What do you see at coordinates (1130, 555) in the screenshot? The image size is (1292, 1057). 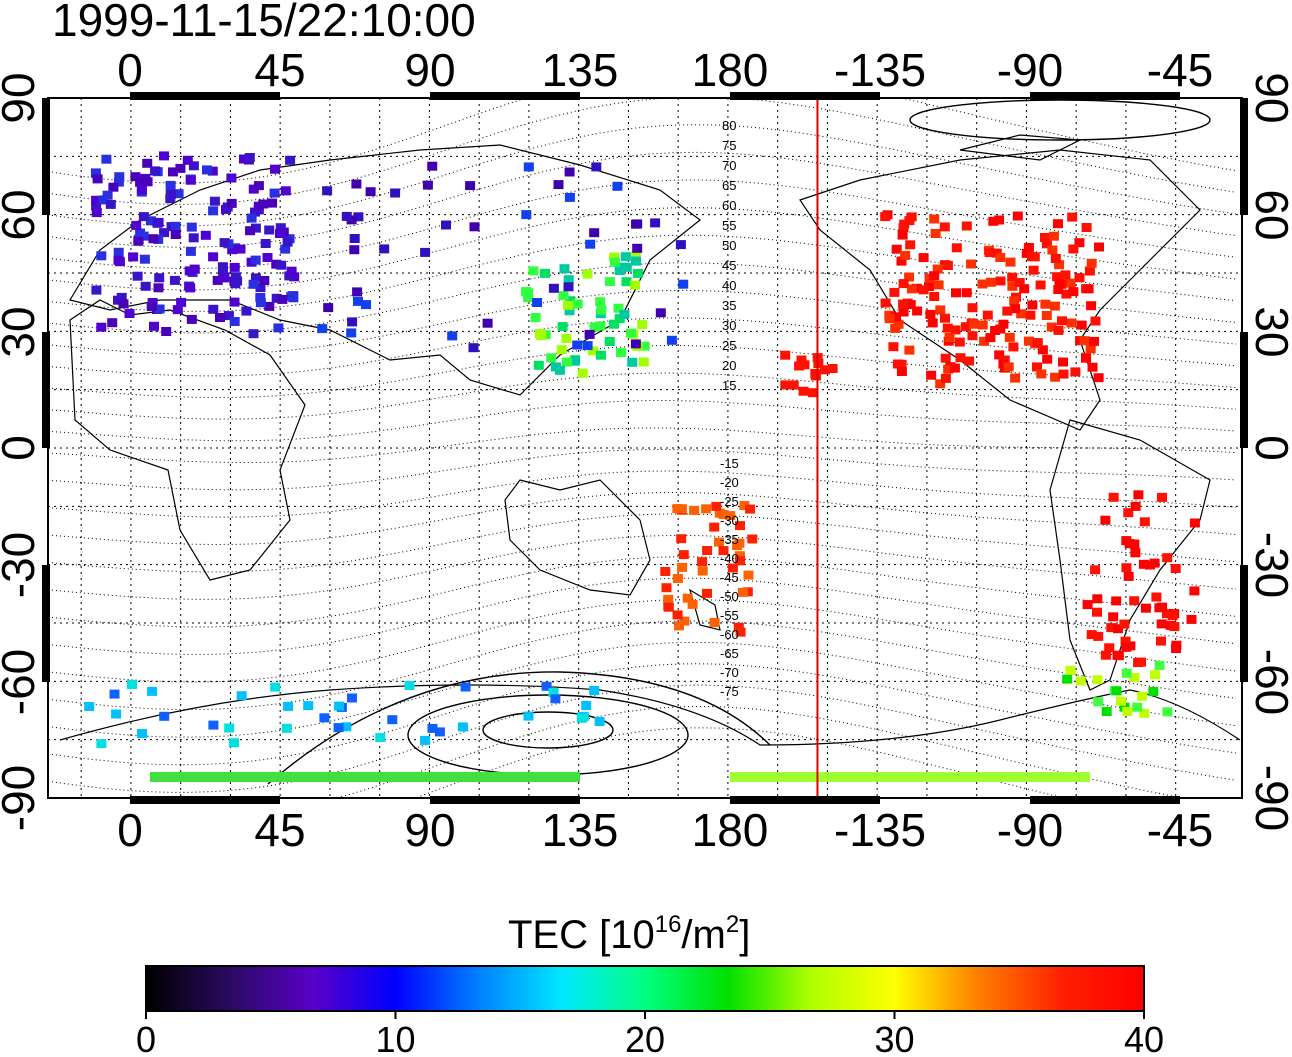 I see `coastline` at bounding box center [1130, 555].